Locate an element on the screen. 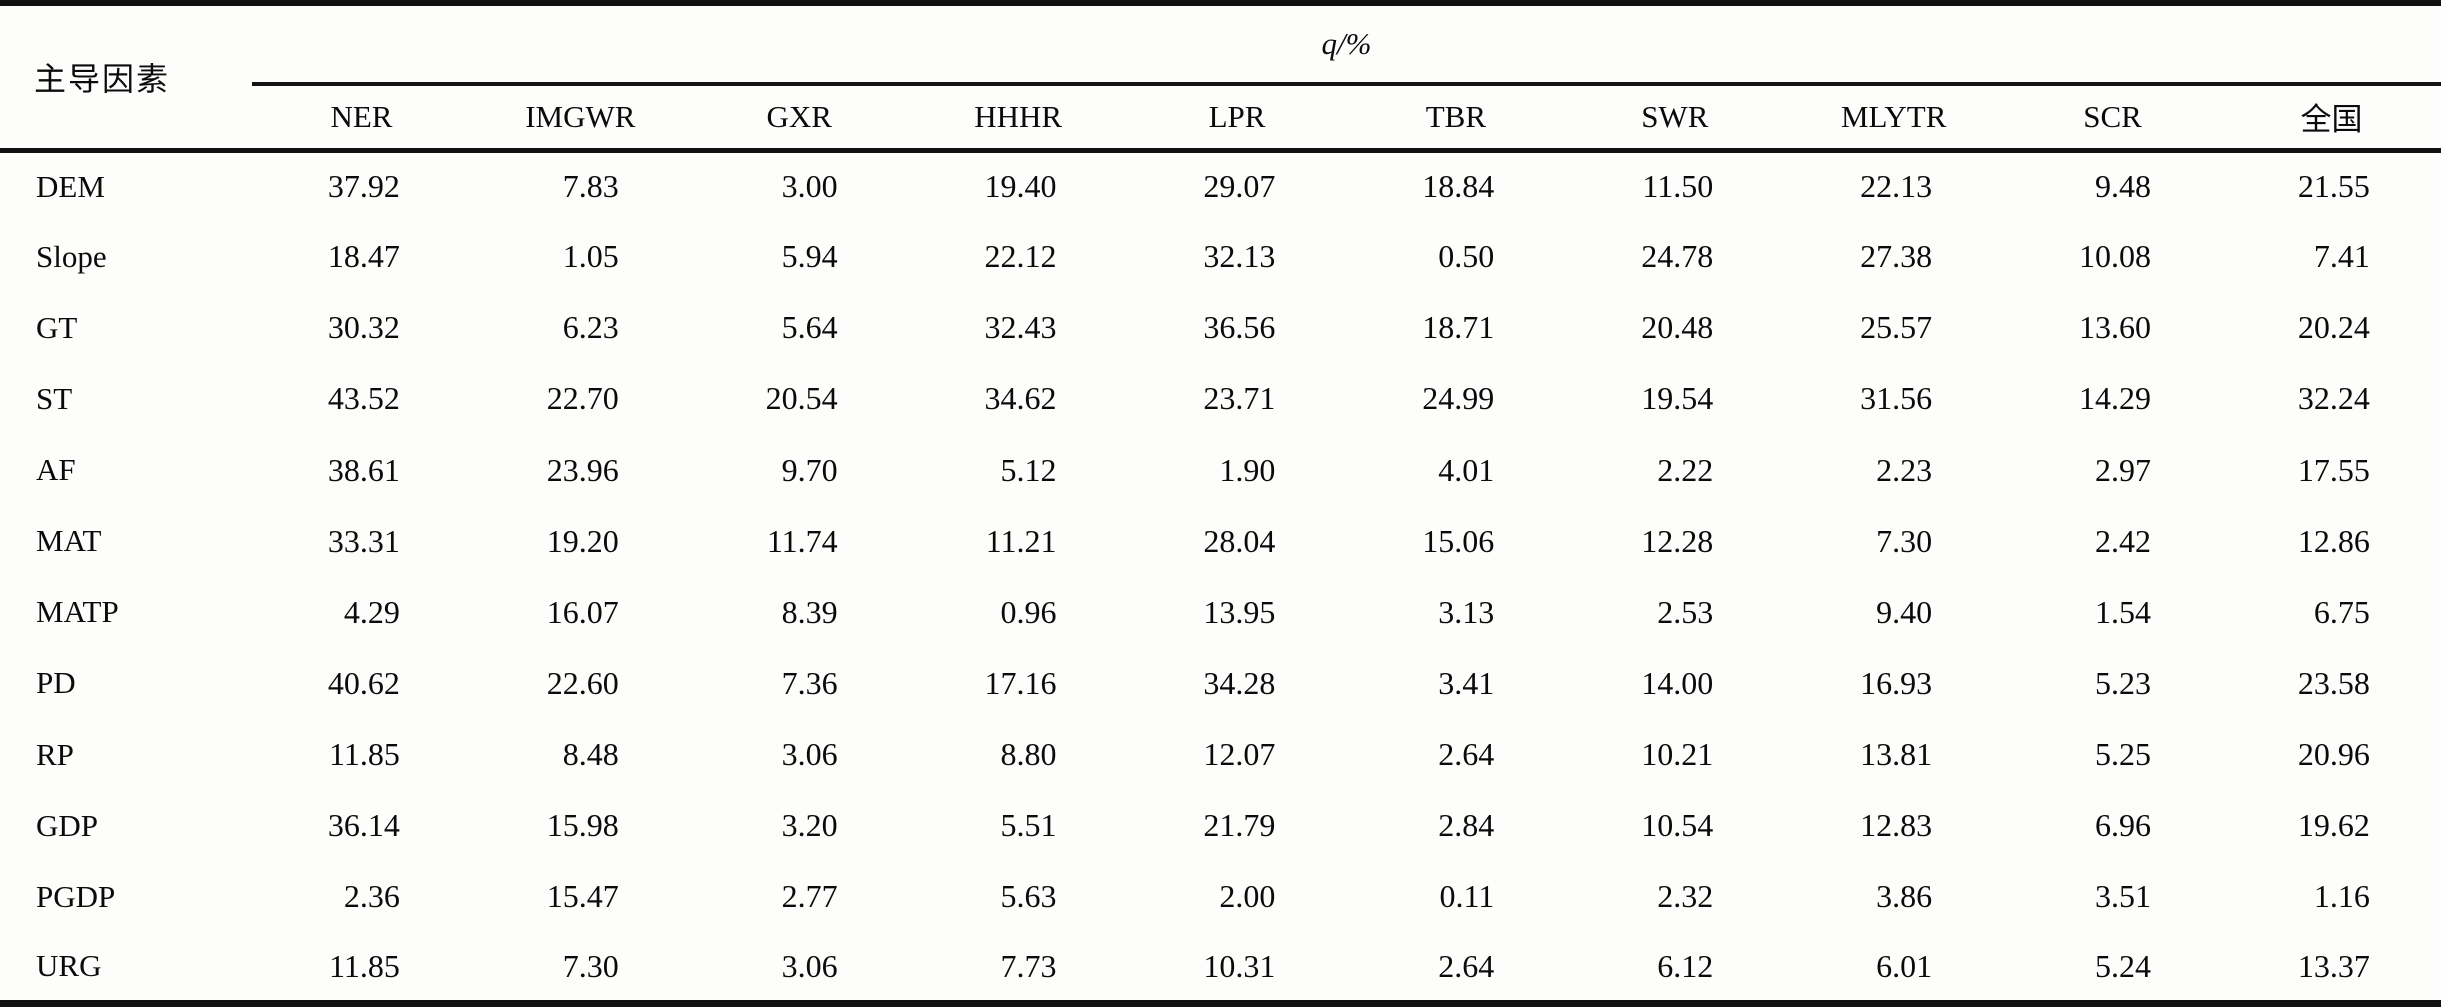 Image resolution: width=2441 pixels, height=1007 pixels. value-cell: 3.06 is located at coordinates (809, 965).